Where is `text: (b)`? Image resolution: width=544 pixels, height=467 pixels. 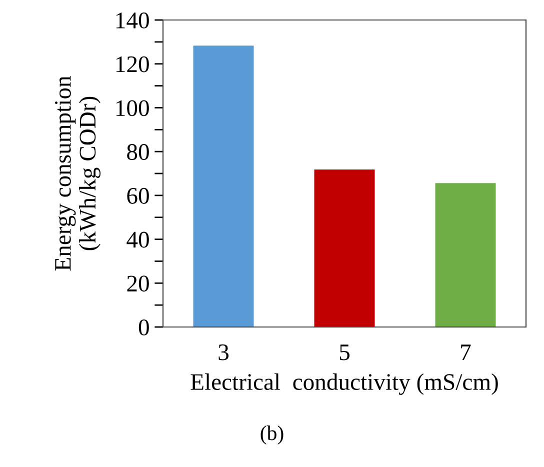
text: (b) is located at coordinates (272, 435).